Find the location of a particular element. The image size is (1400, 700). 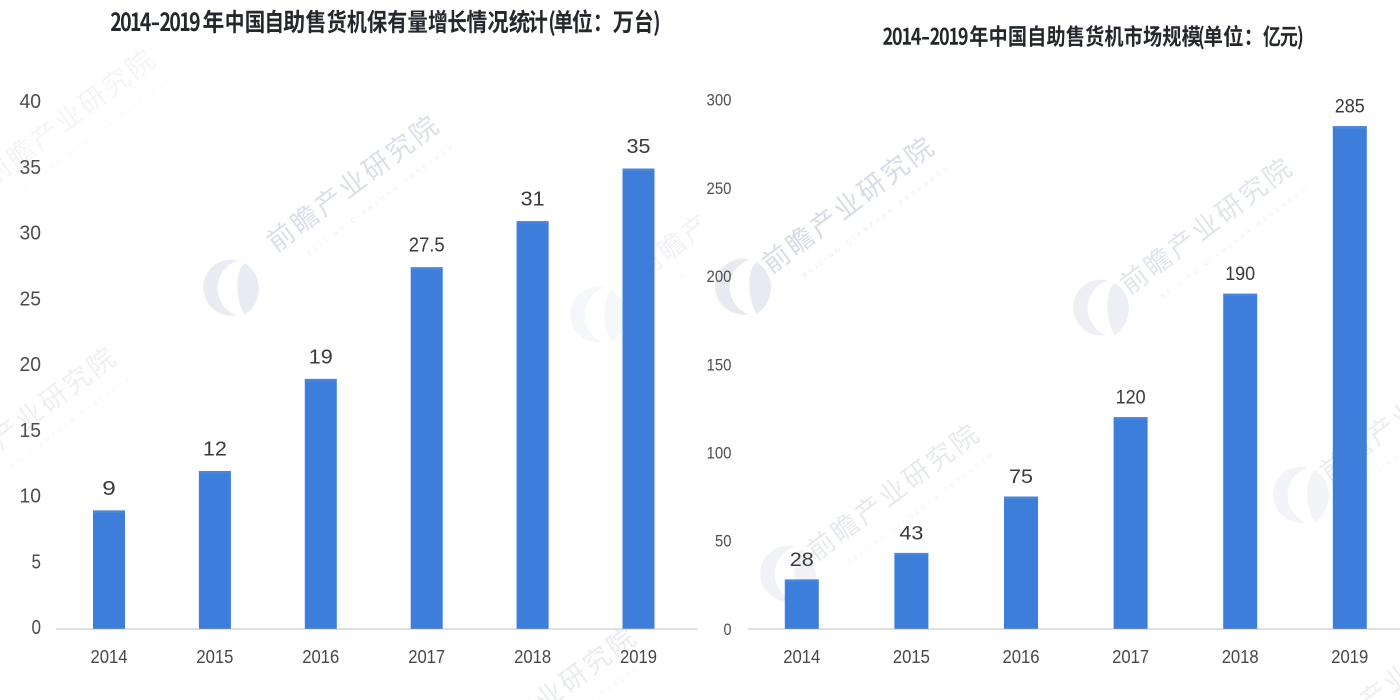

svg-text: 9 is located at coordinates (109, 489).